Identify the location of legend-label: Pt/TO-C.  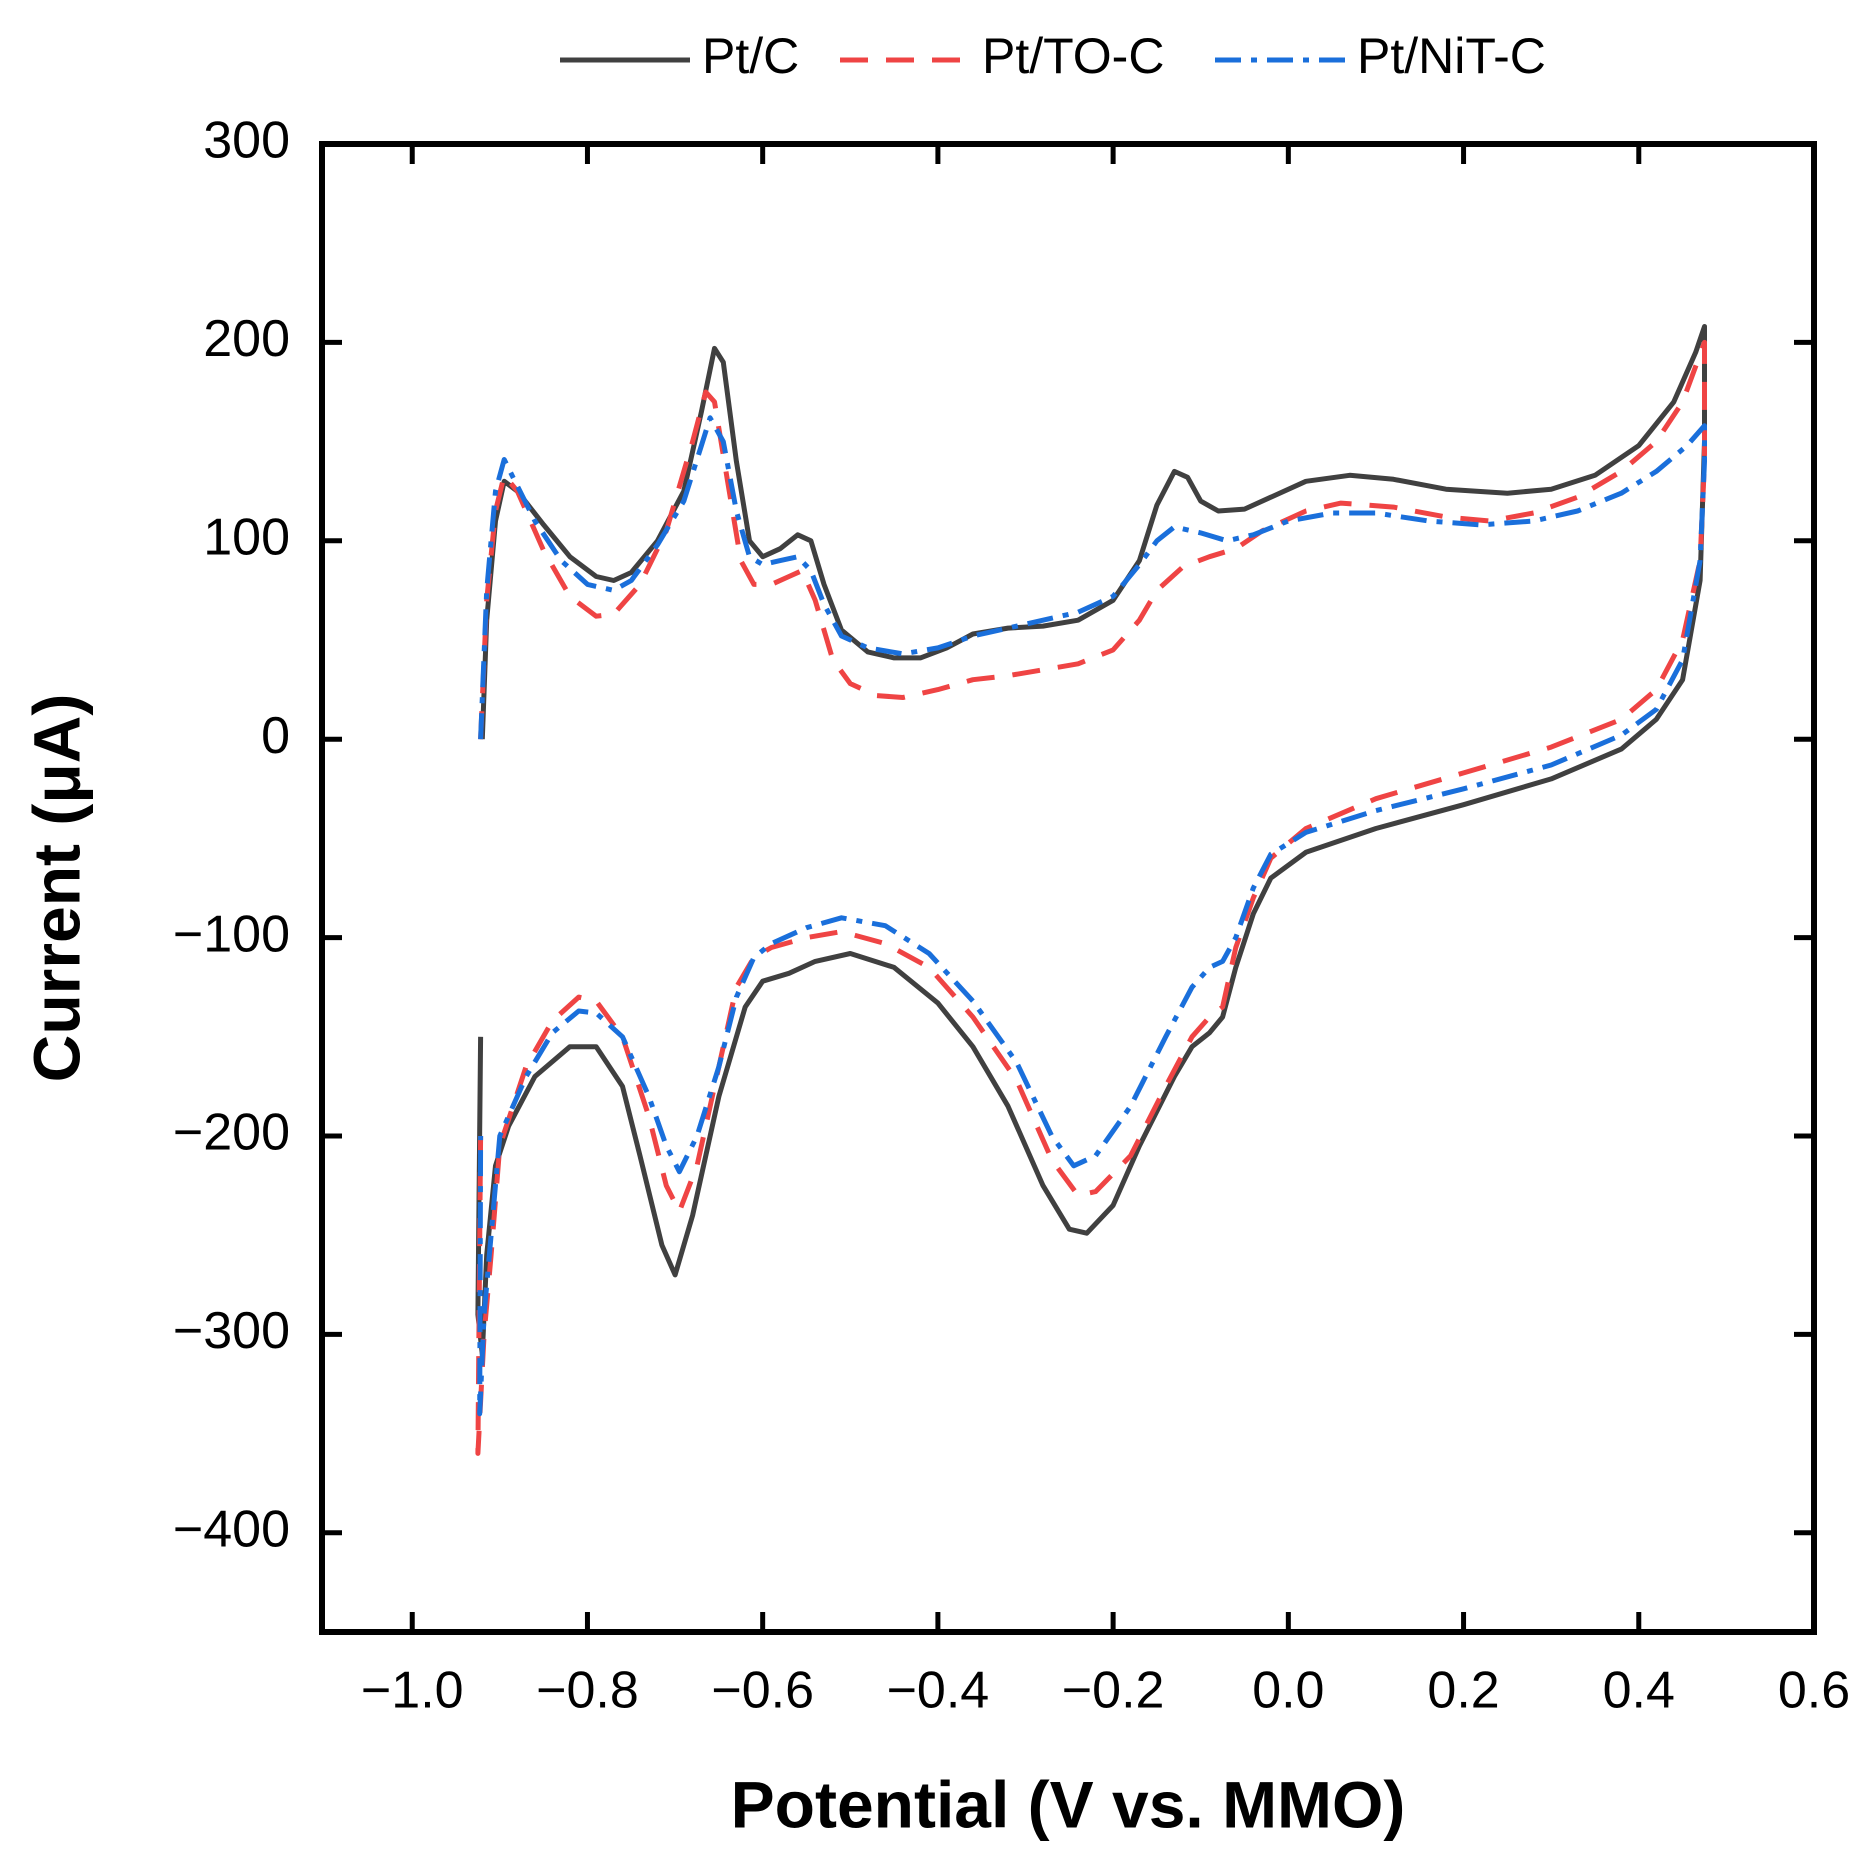
(1073, 56).